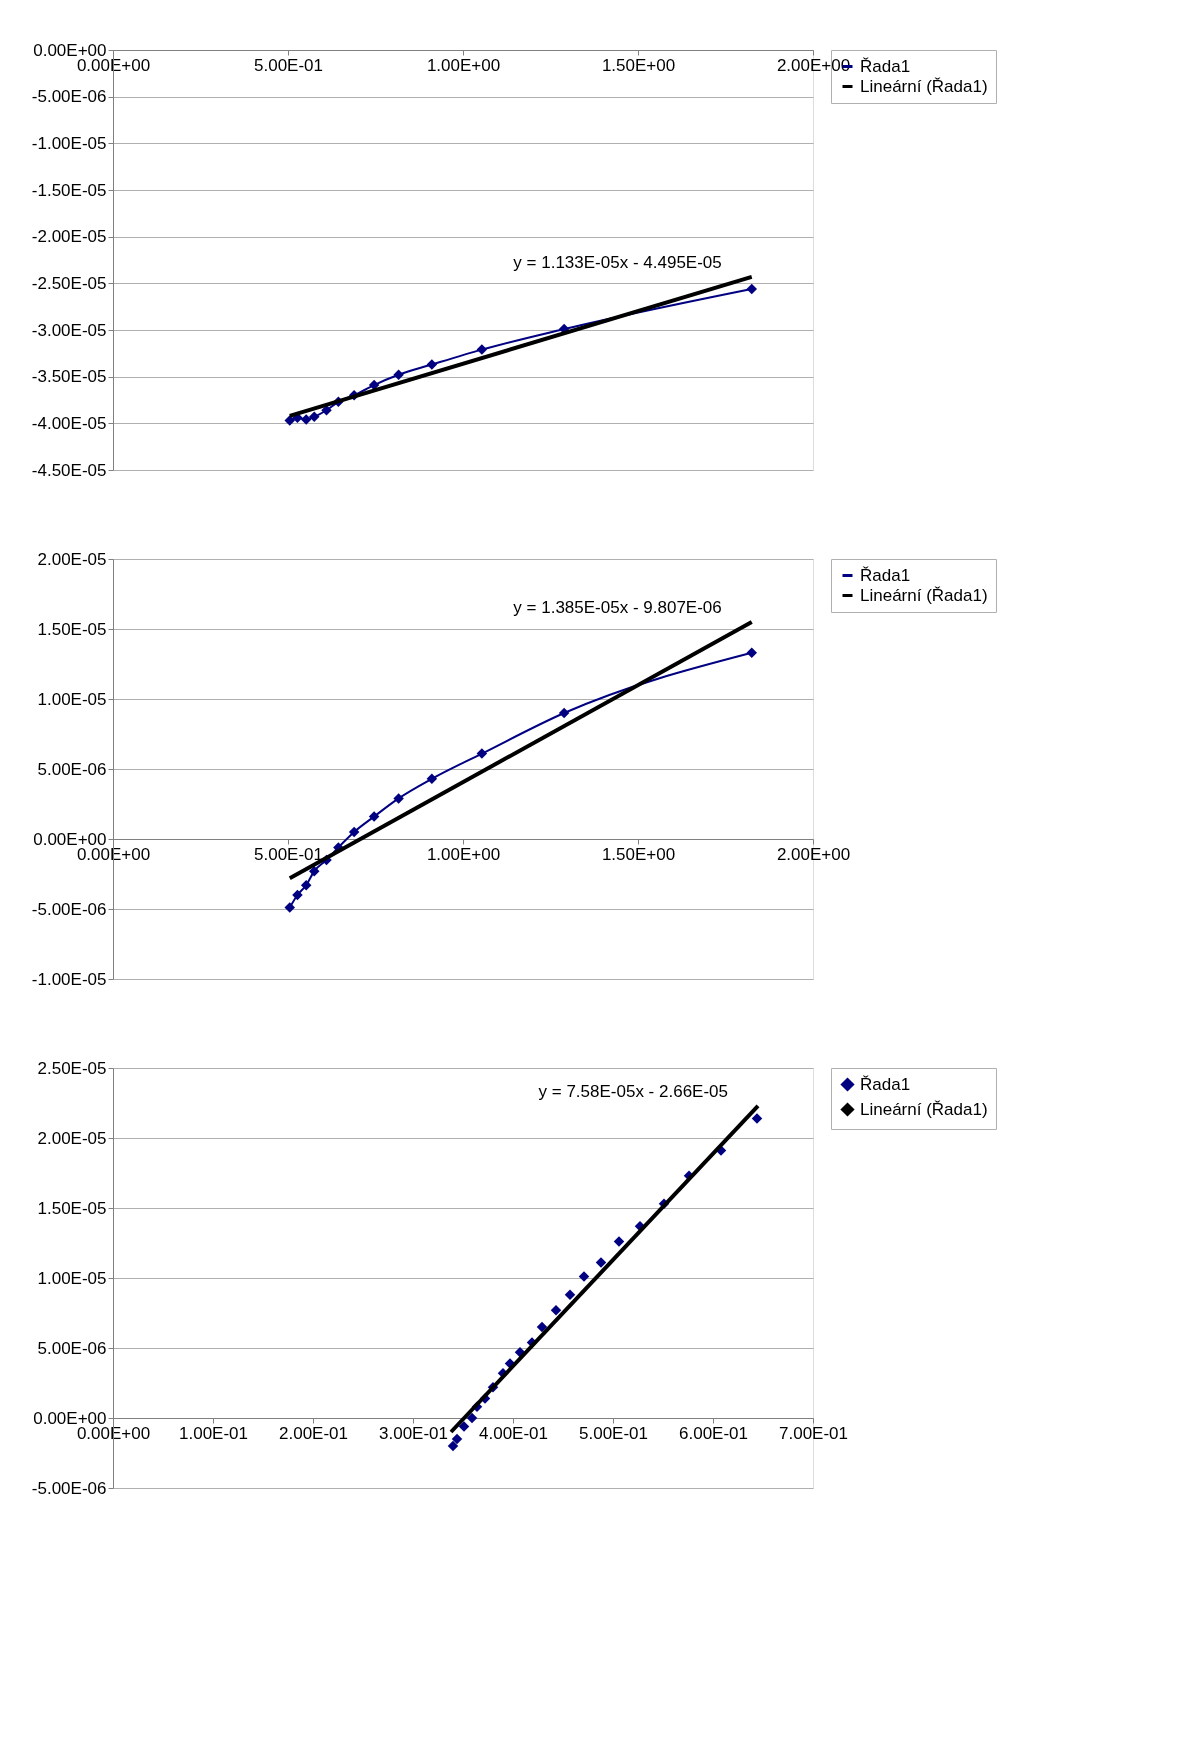 This screenshot has width=1196, height=1757. What do you see at coordinates (713, 1433) in the screenshot?
I see `x-tick-label: 6.00E-01` at bounding box center [713, 1433].